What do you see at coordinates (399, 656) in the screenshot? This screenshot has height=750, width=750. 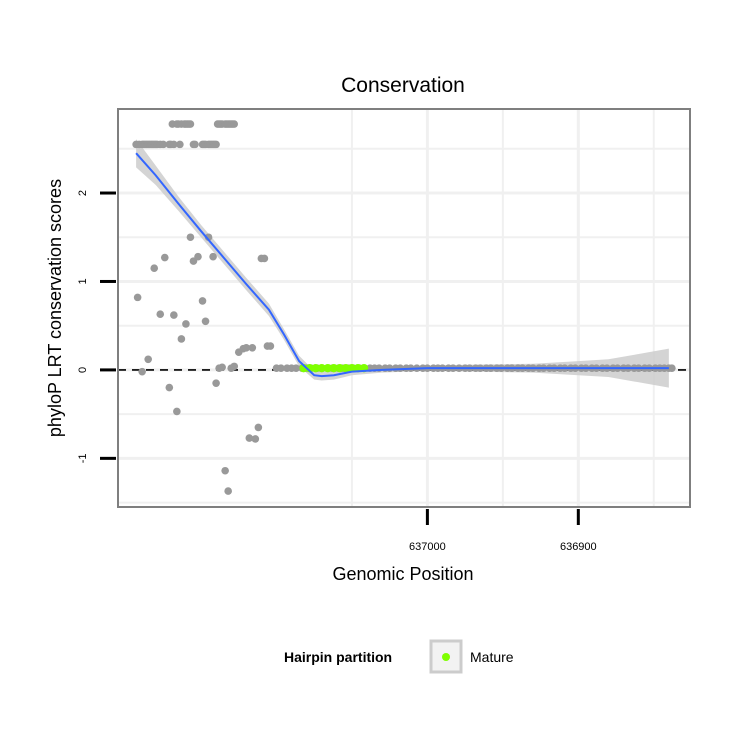 I see `legend: Hairpin partition Mature` at bounding box center [399, 656].